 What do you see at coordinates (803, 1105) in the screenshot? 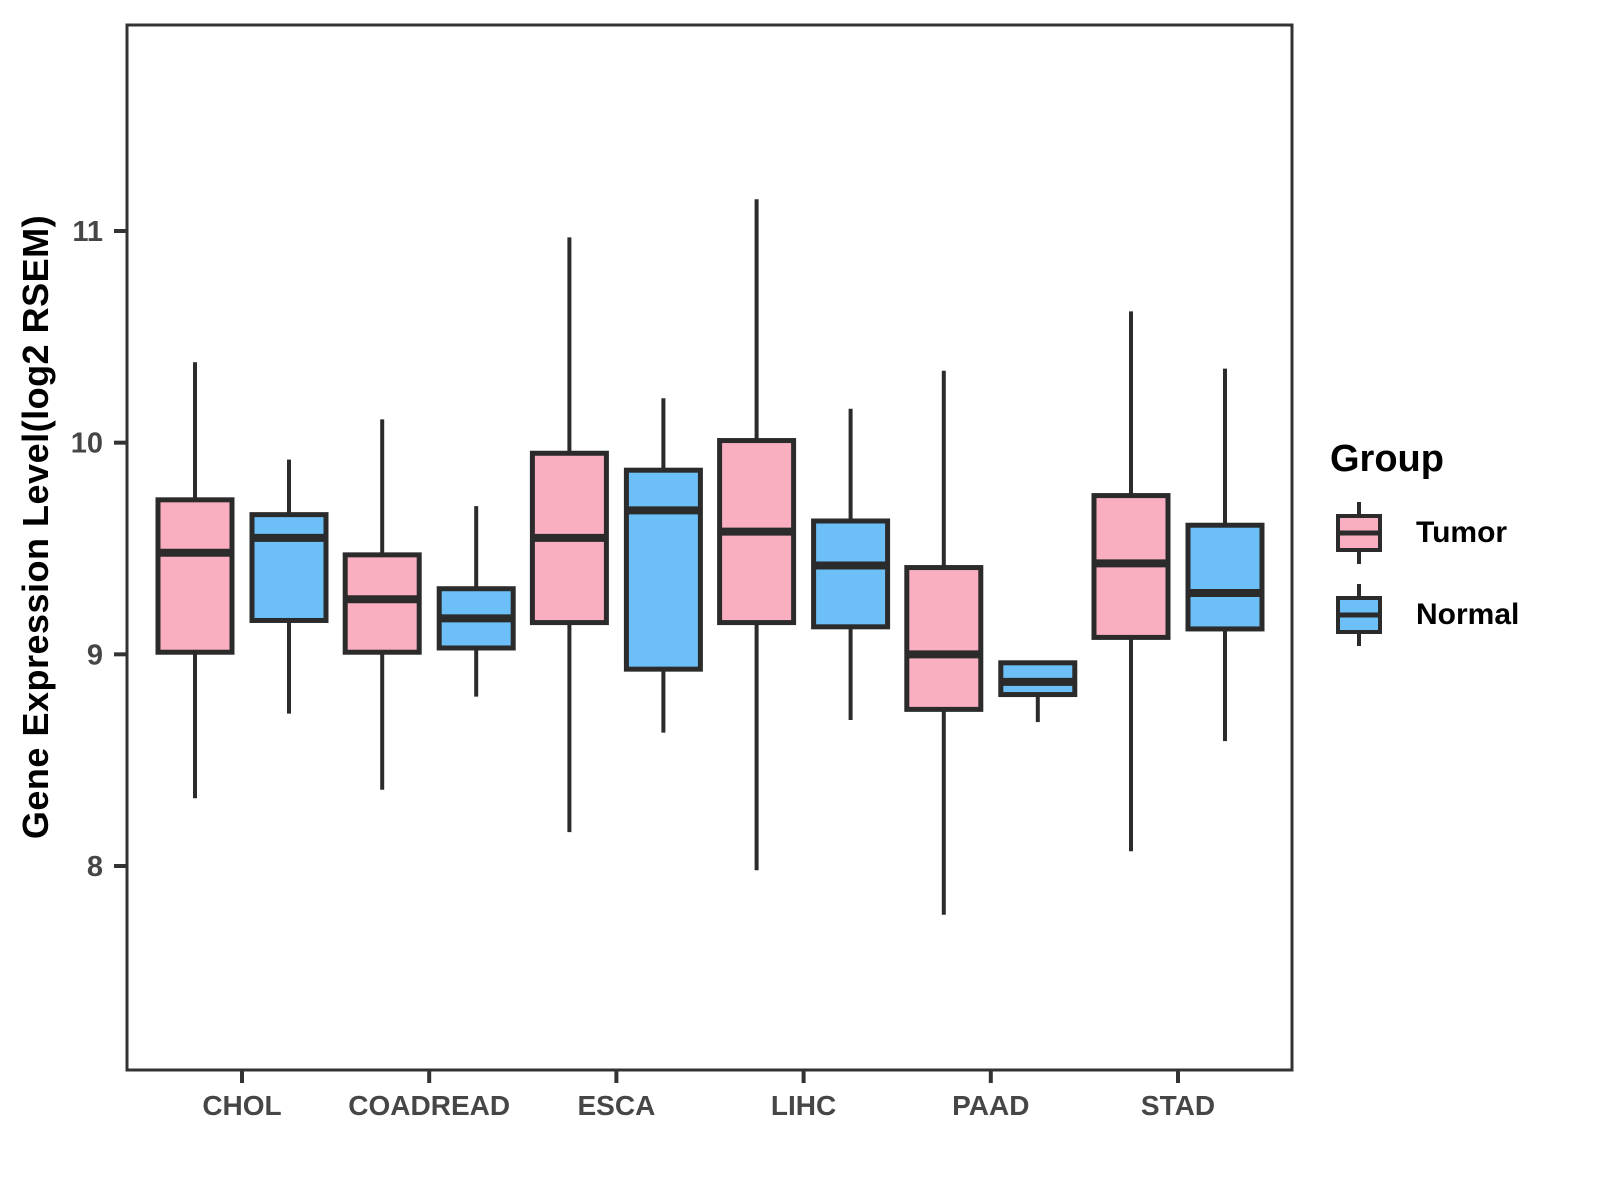
I see `x-tick-label-LIHC: LIHC` at bounding box center [803, 1105].